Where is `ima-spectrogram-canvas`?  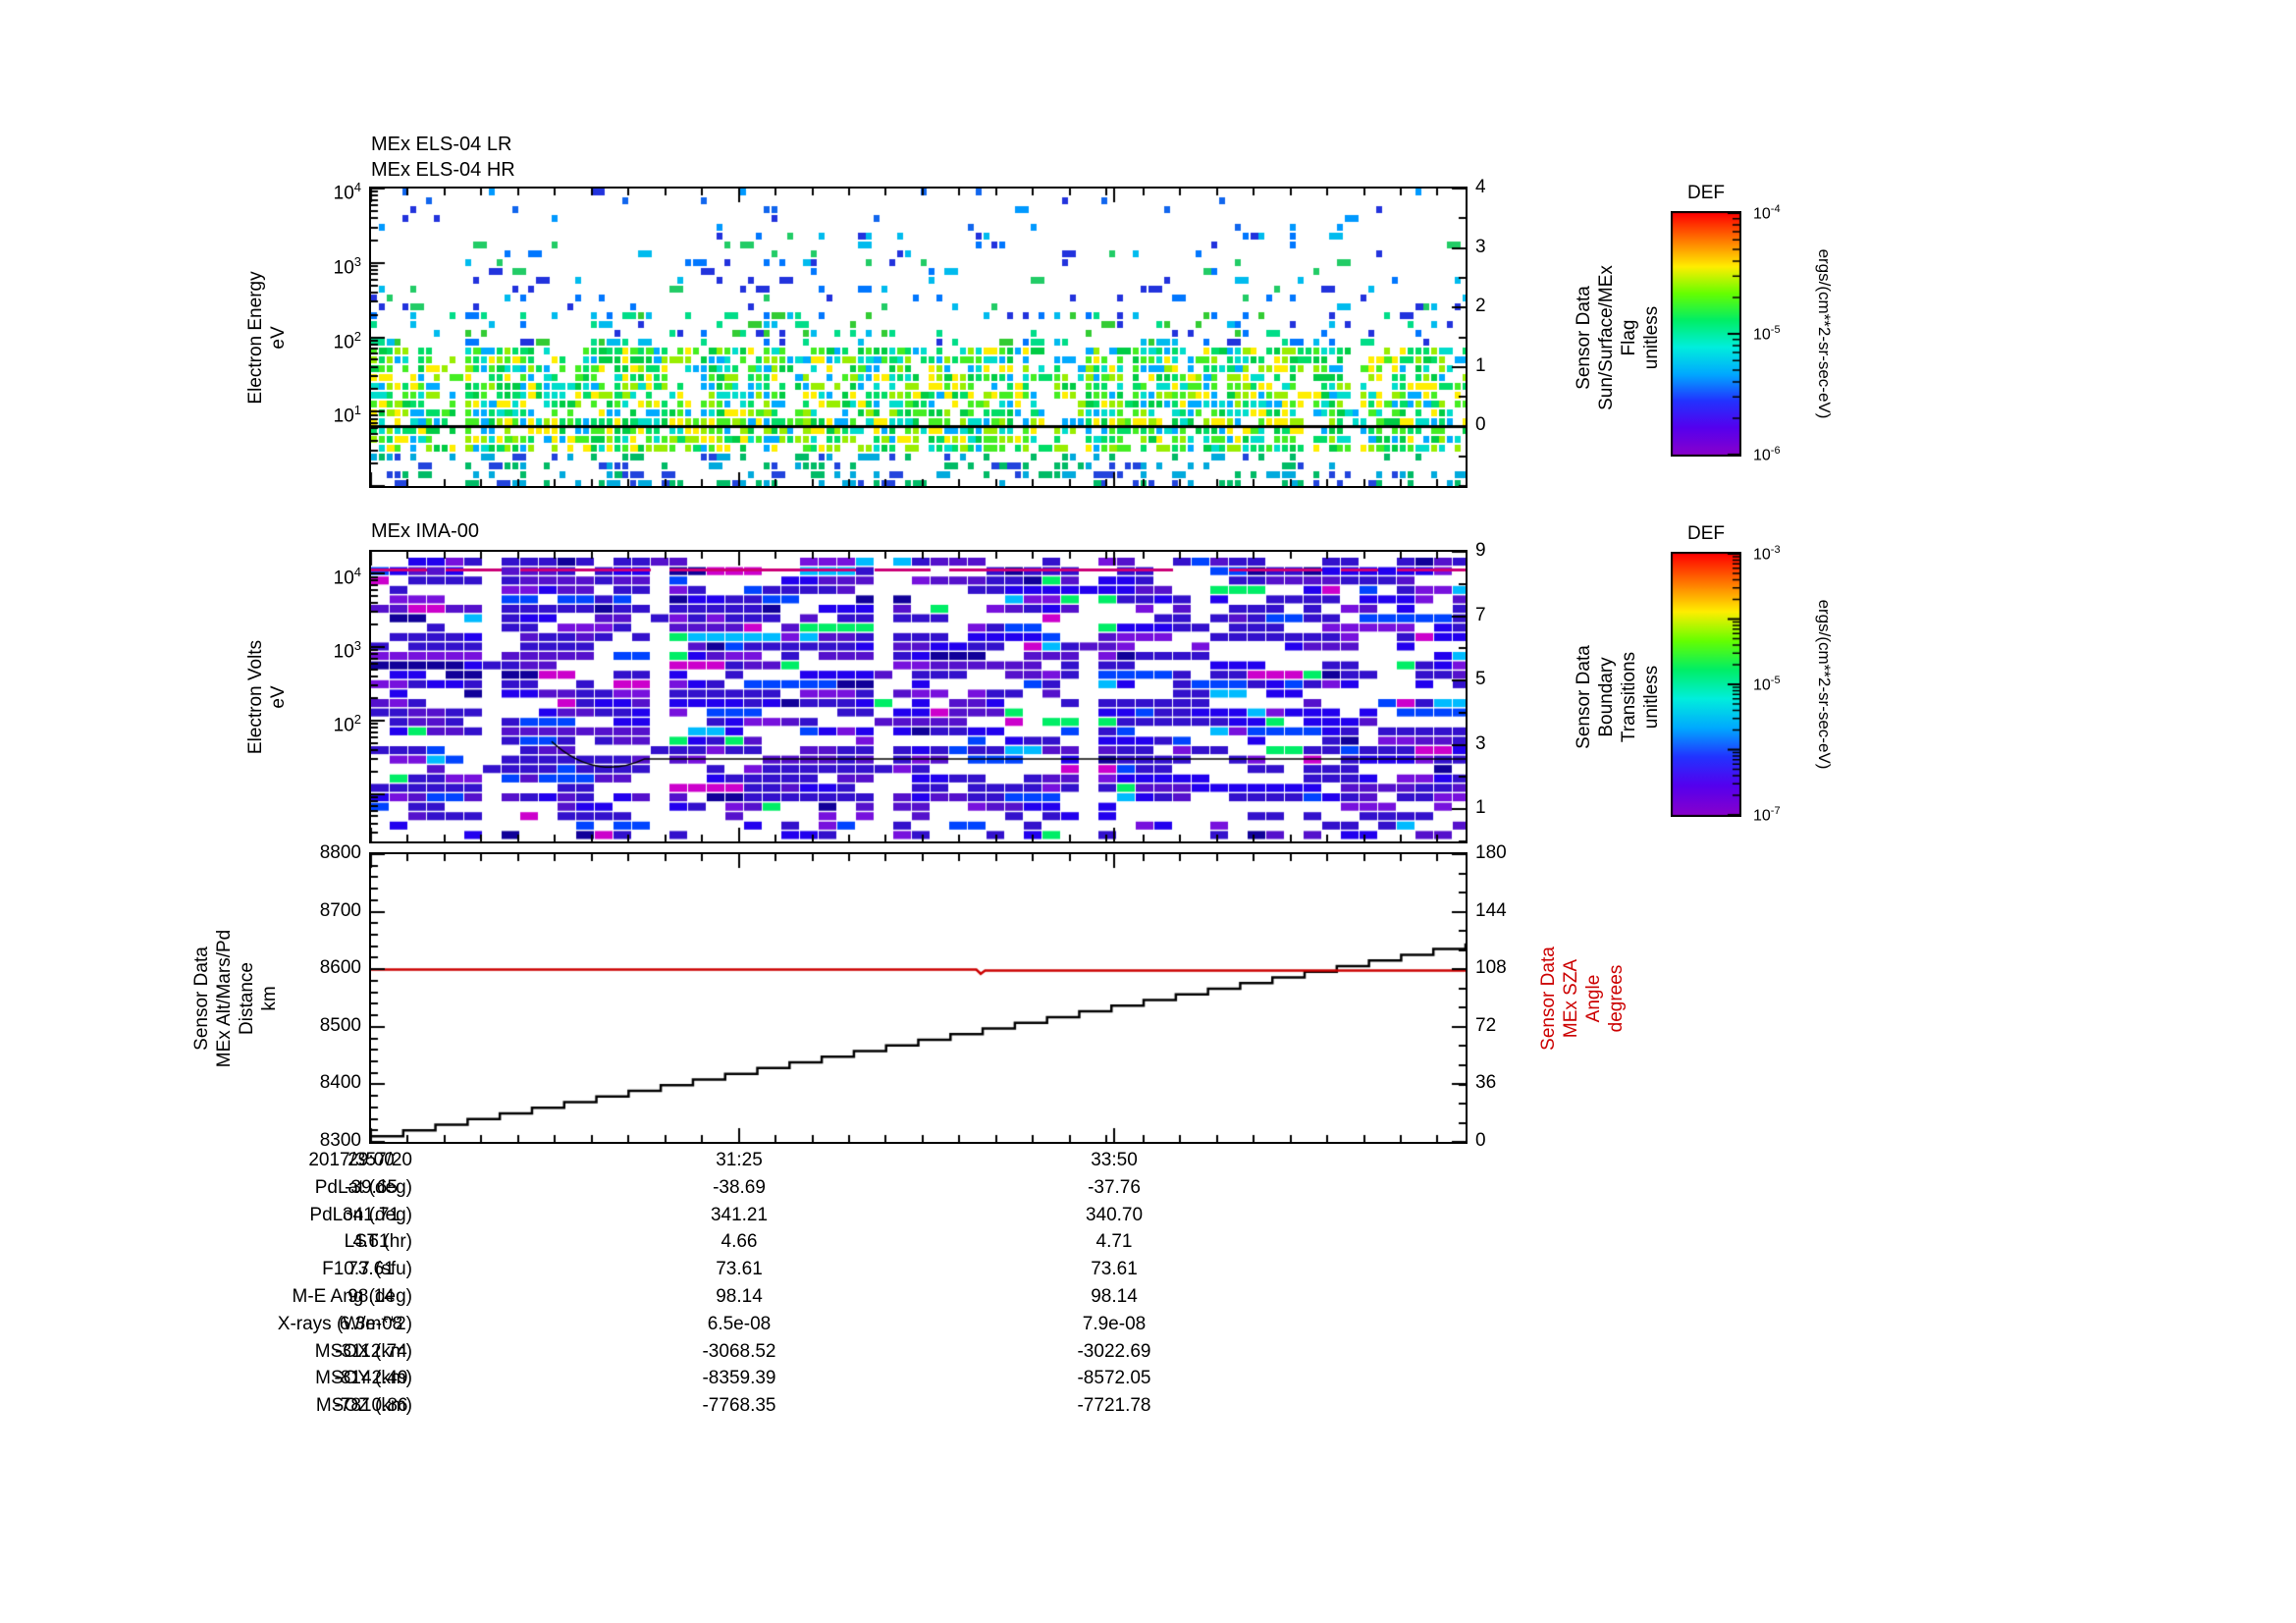
ima-spectrogram-canvas is located at coordinates (918, 696).